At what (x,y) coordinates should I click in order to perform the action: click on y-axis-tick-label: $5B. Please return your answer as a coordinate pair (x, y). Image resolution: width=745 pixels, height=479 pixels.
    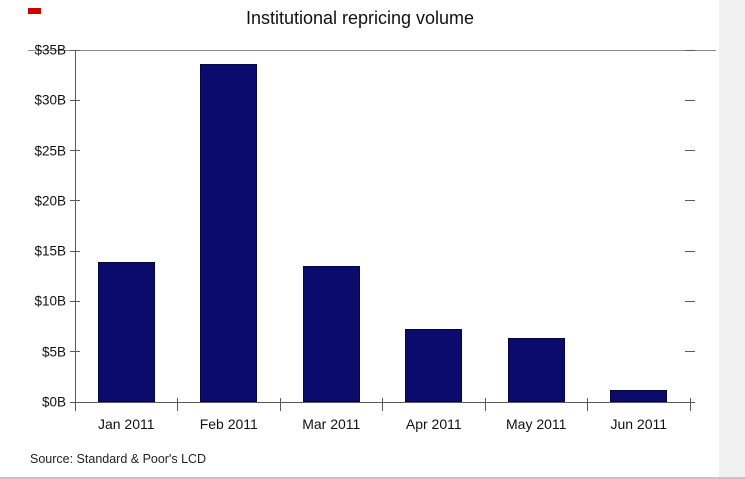
    Looking at the image, I should click on (53, 352).